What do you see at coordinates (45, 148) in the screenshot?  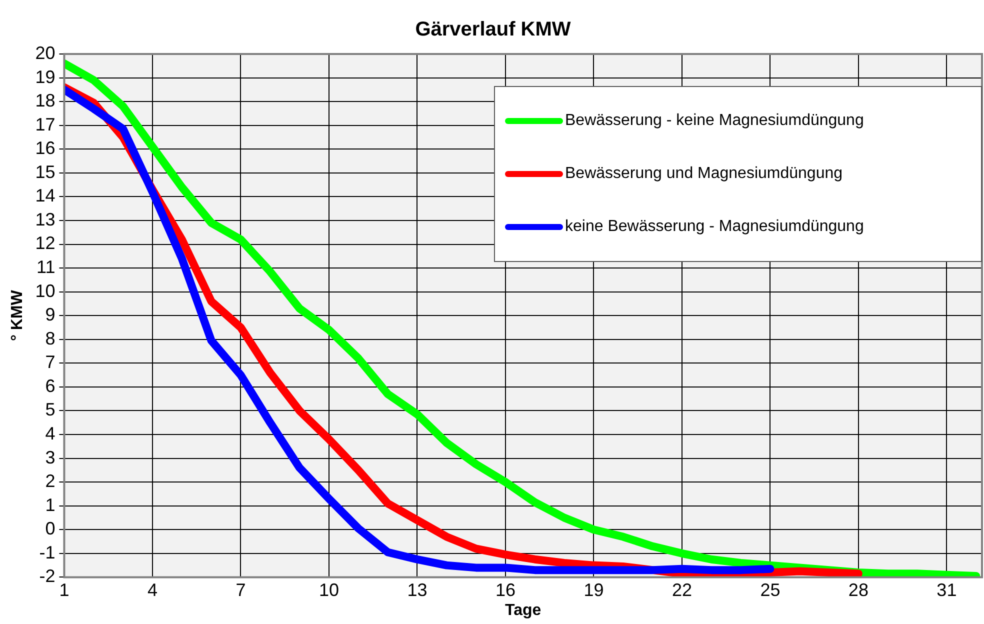 I see `y-tick-label: 16` at bounding box center [45, 148].